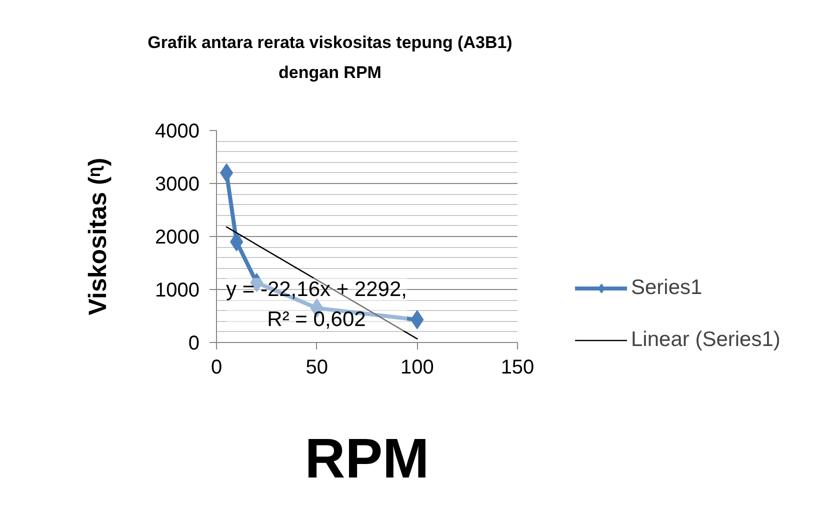  I want to click on y-axis-title: Viskositas (ᶯ), so click(98, 237).